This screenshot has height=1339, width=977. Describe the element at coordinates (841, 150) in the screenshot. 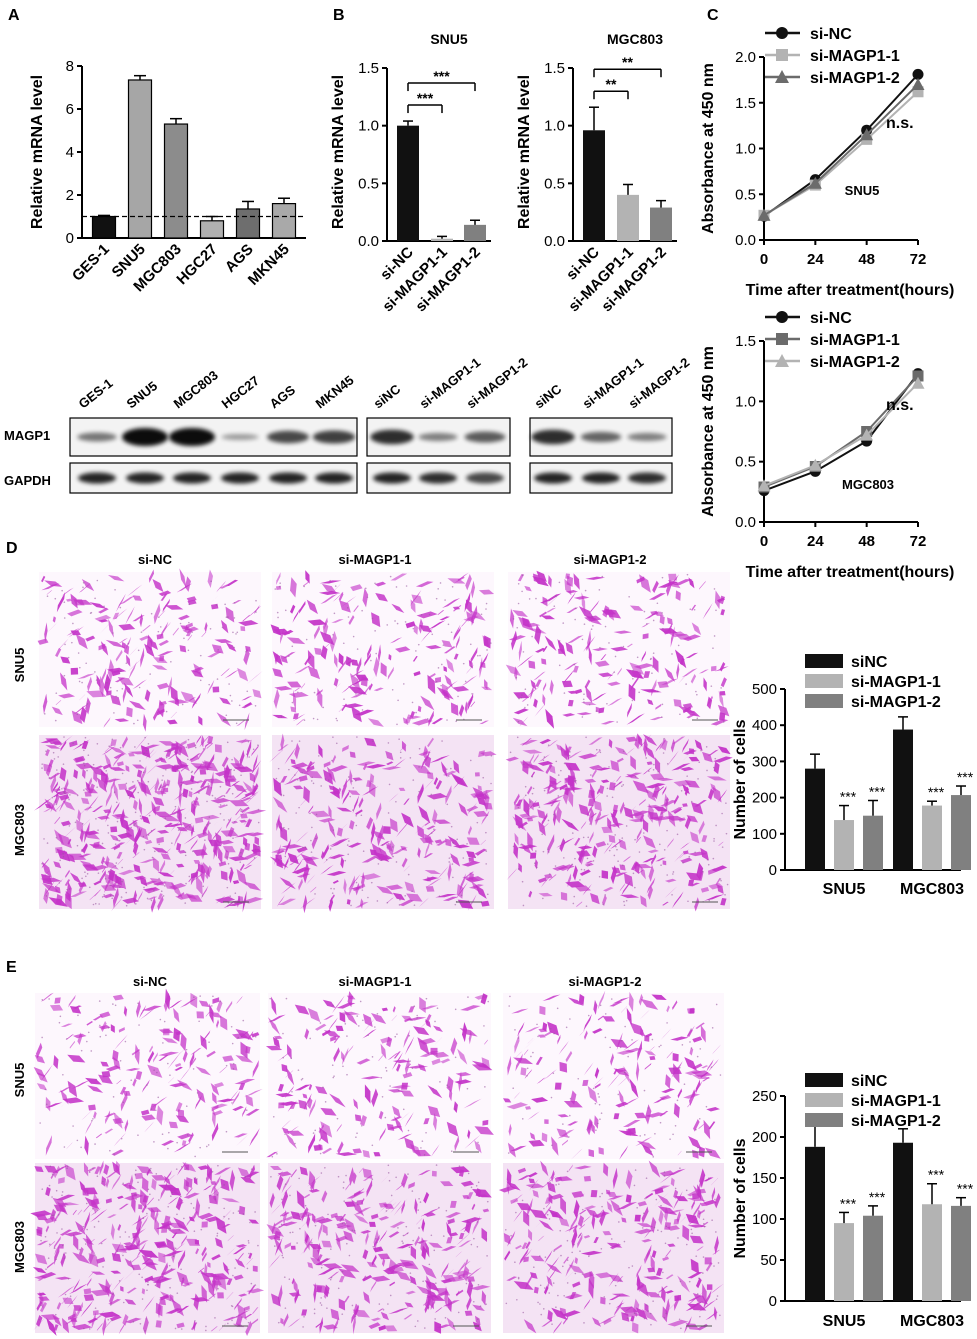

I see `series-line` at that location.